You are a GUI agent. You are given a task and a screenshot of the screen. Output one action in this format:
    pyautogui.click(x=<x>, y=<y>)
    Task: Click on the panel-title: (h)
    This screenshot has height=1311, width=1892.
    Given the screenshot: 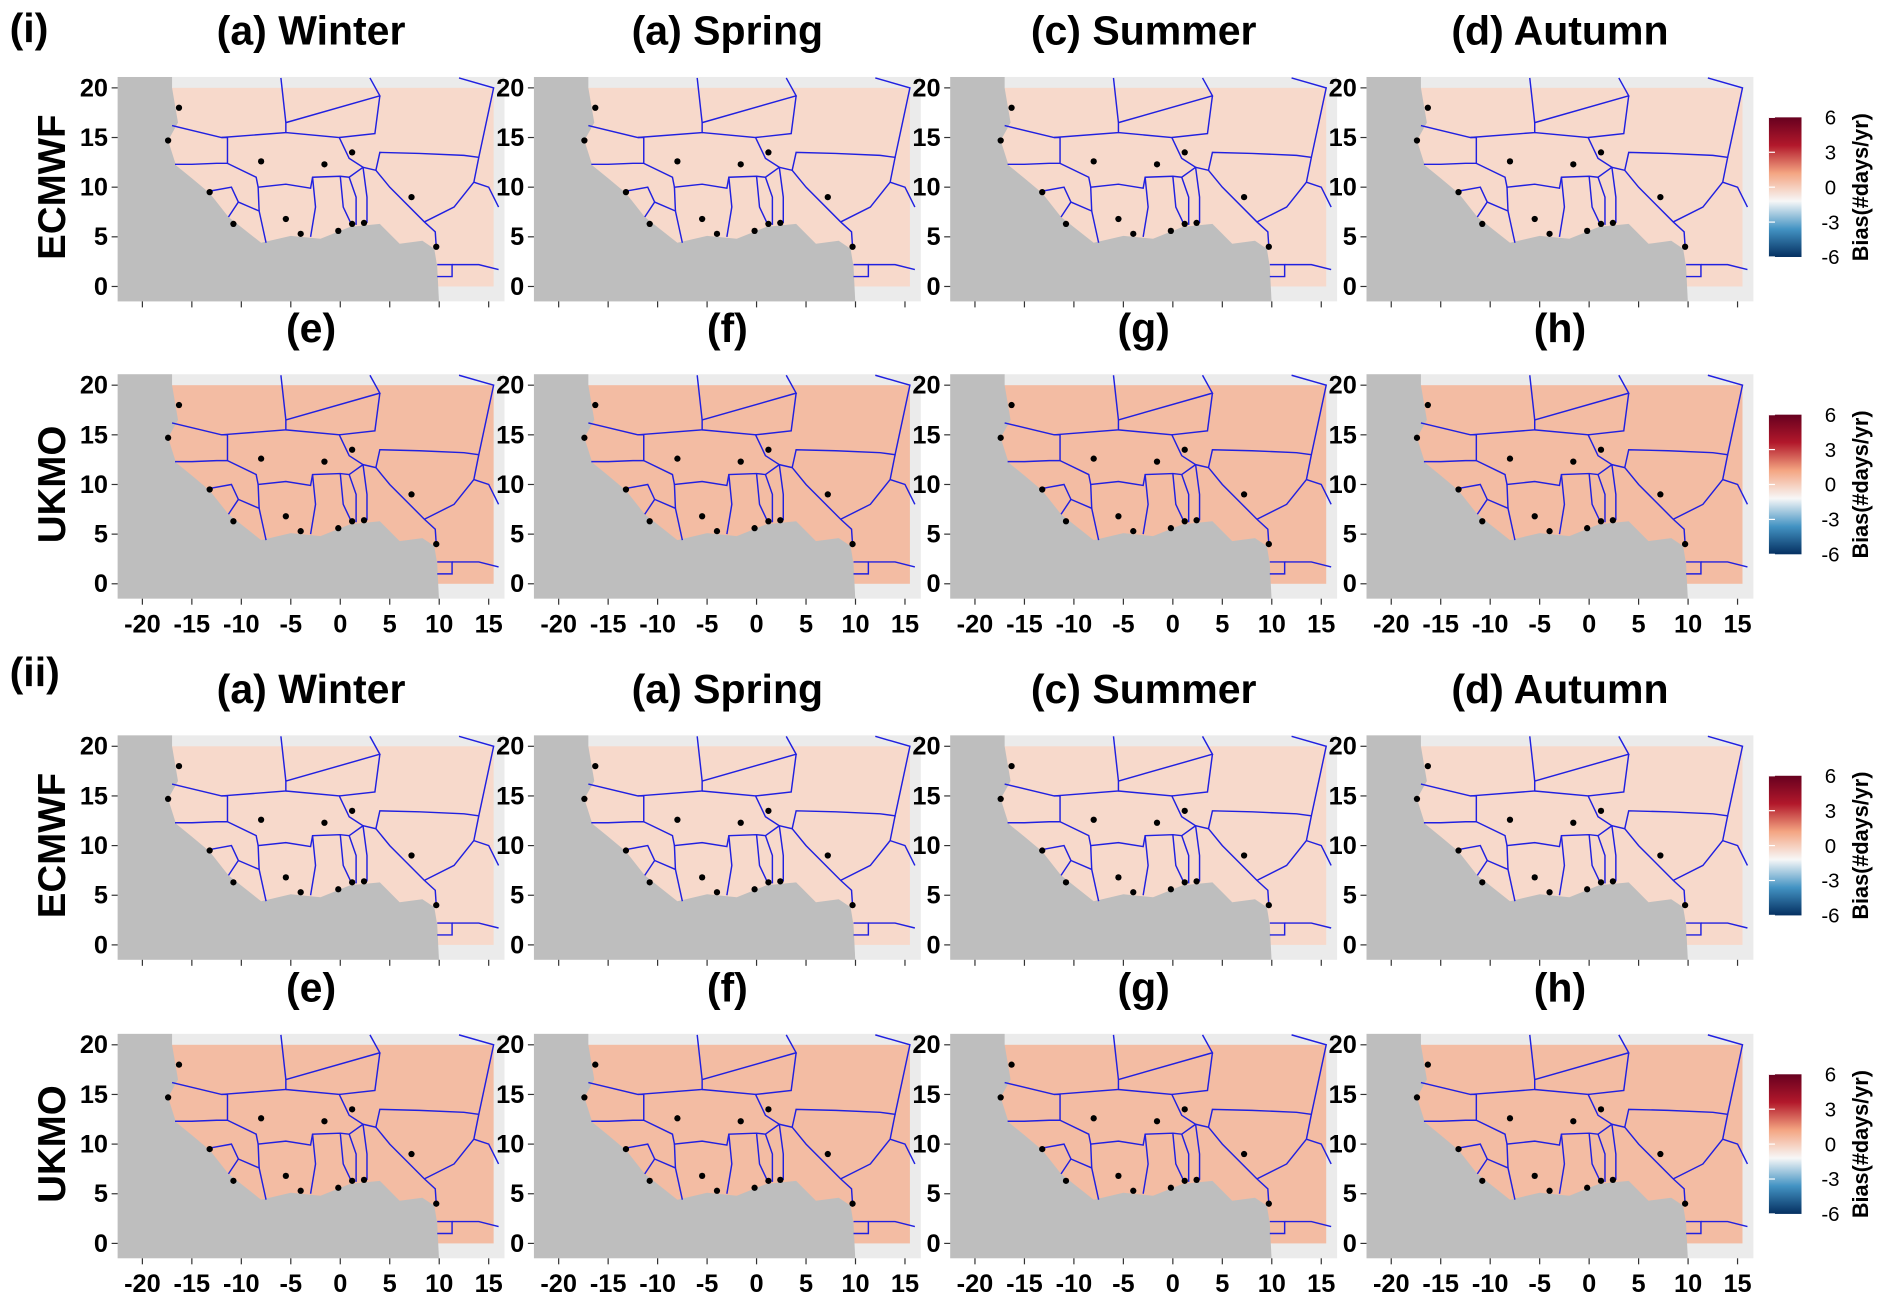 What is the action you would take?
    pyautogui.click(x=1560, y=988)
    